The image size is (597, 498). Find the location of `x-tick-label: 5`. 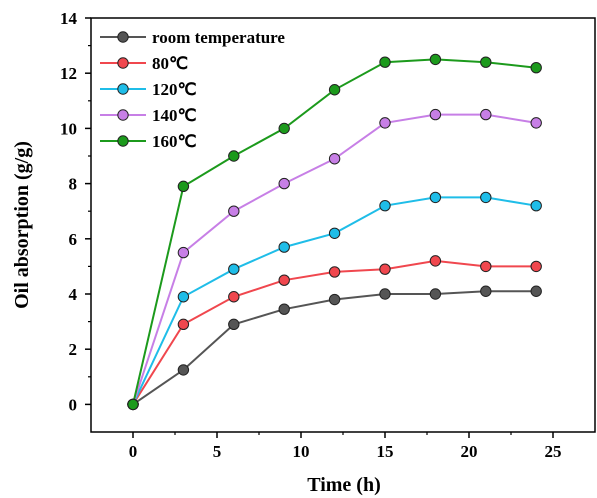

x-tick-label: 5 is located at coordinates (217, 451).